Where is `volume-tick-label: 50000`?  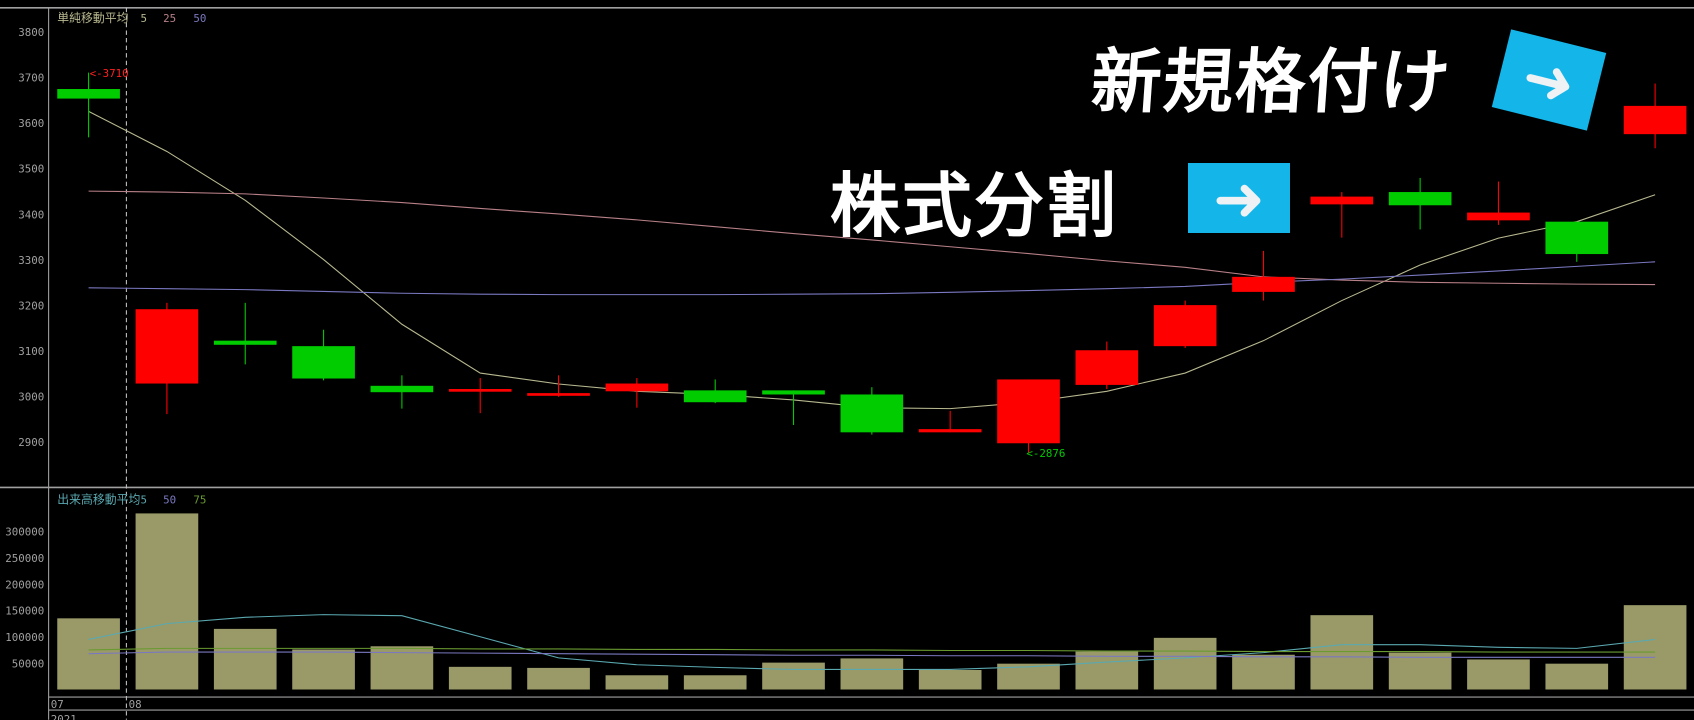
volume-tick-label: 50000 is located at coordinates (28, 663).